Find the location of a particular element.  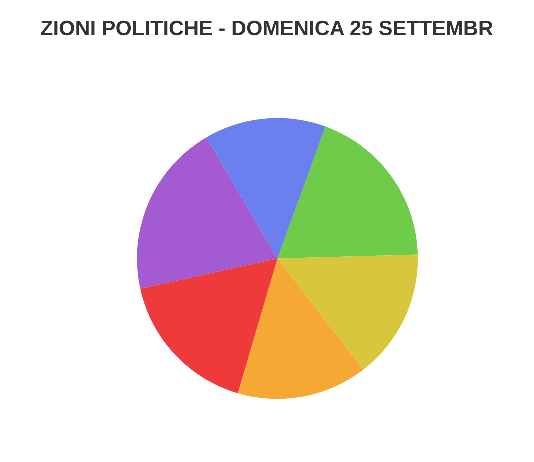

chart-title: ZIONI POLITICHE - DOMENICA 25 SETTEMBR is located at coordinates (267, 28).